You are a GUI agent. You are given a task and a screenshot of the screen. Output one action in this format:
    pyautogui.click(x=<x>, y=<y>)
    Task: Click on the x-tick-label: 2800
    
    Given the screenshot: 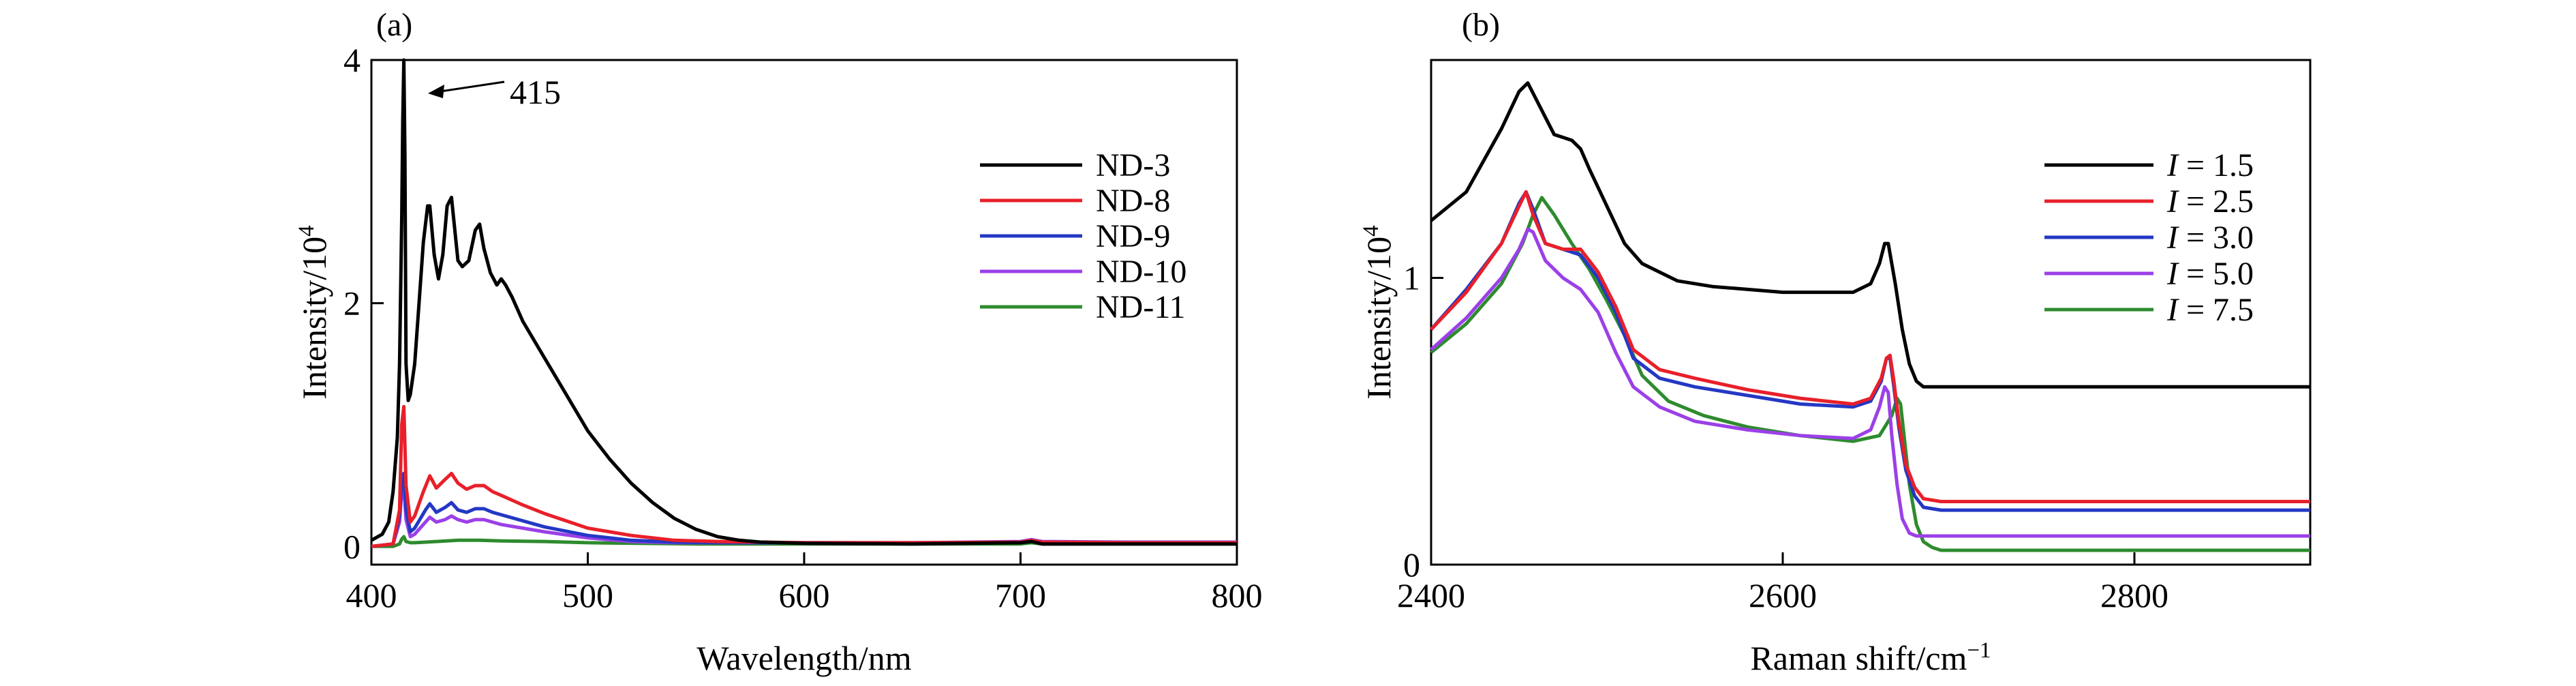 What is the action you would take?
    pyautogui.click(x=2134, y=595)
    